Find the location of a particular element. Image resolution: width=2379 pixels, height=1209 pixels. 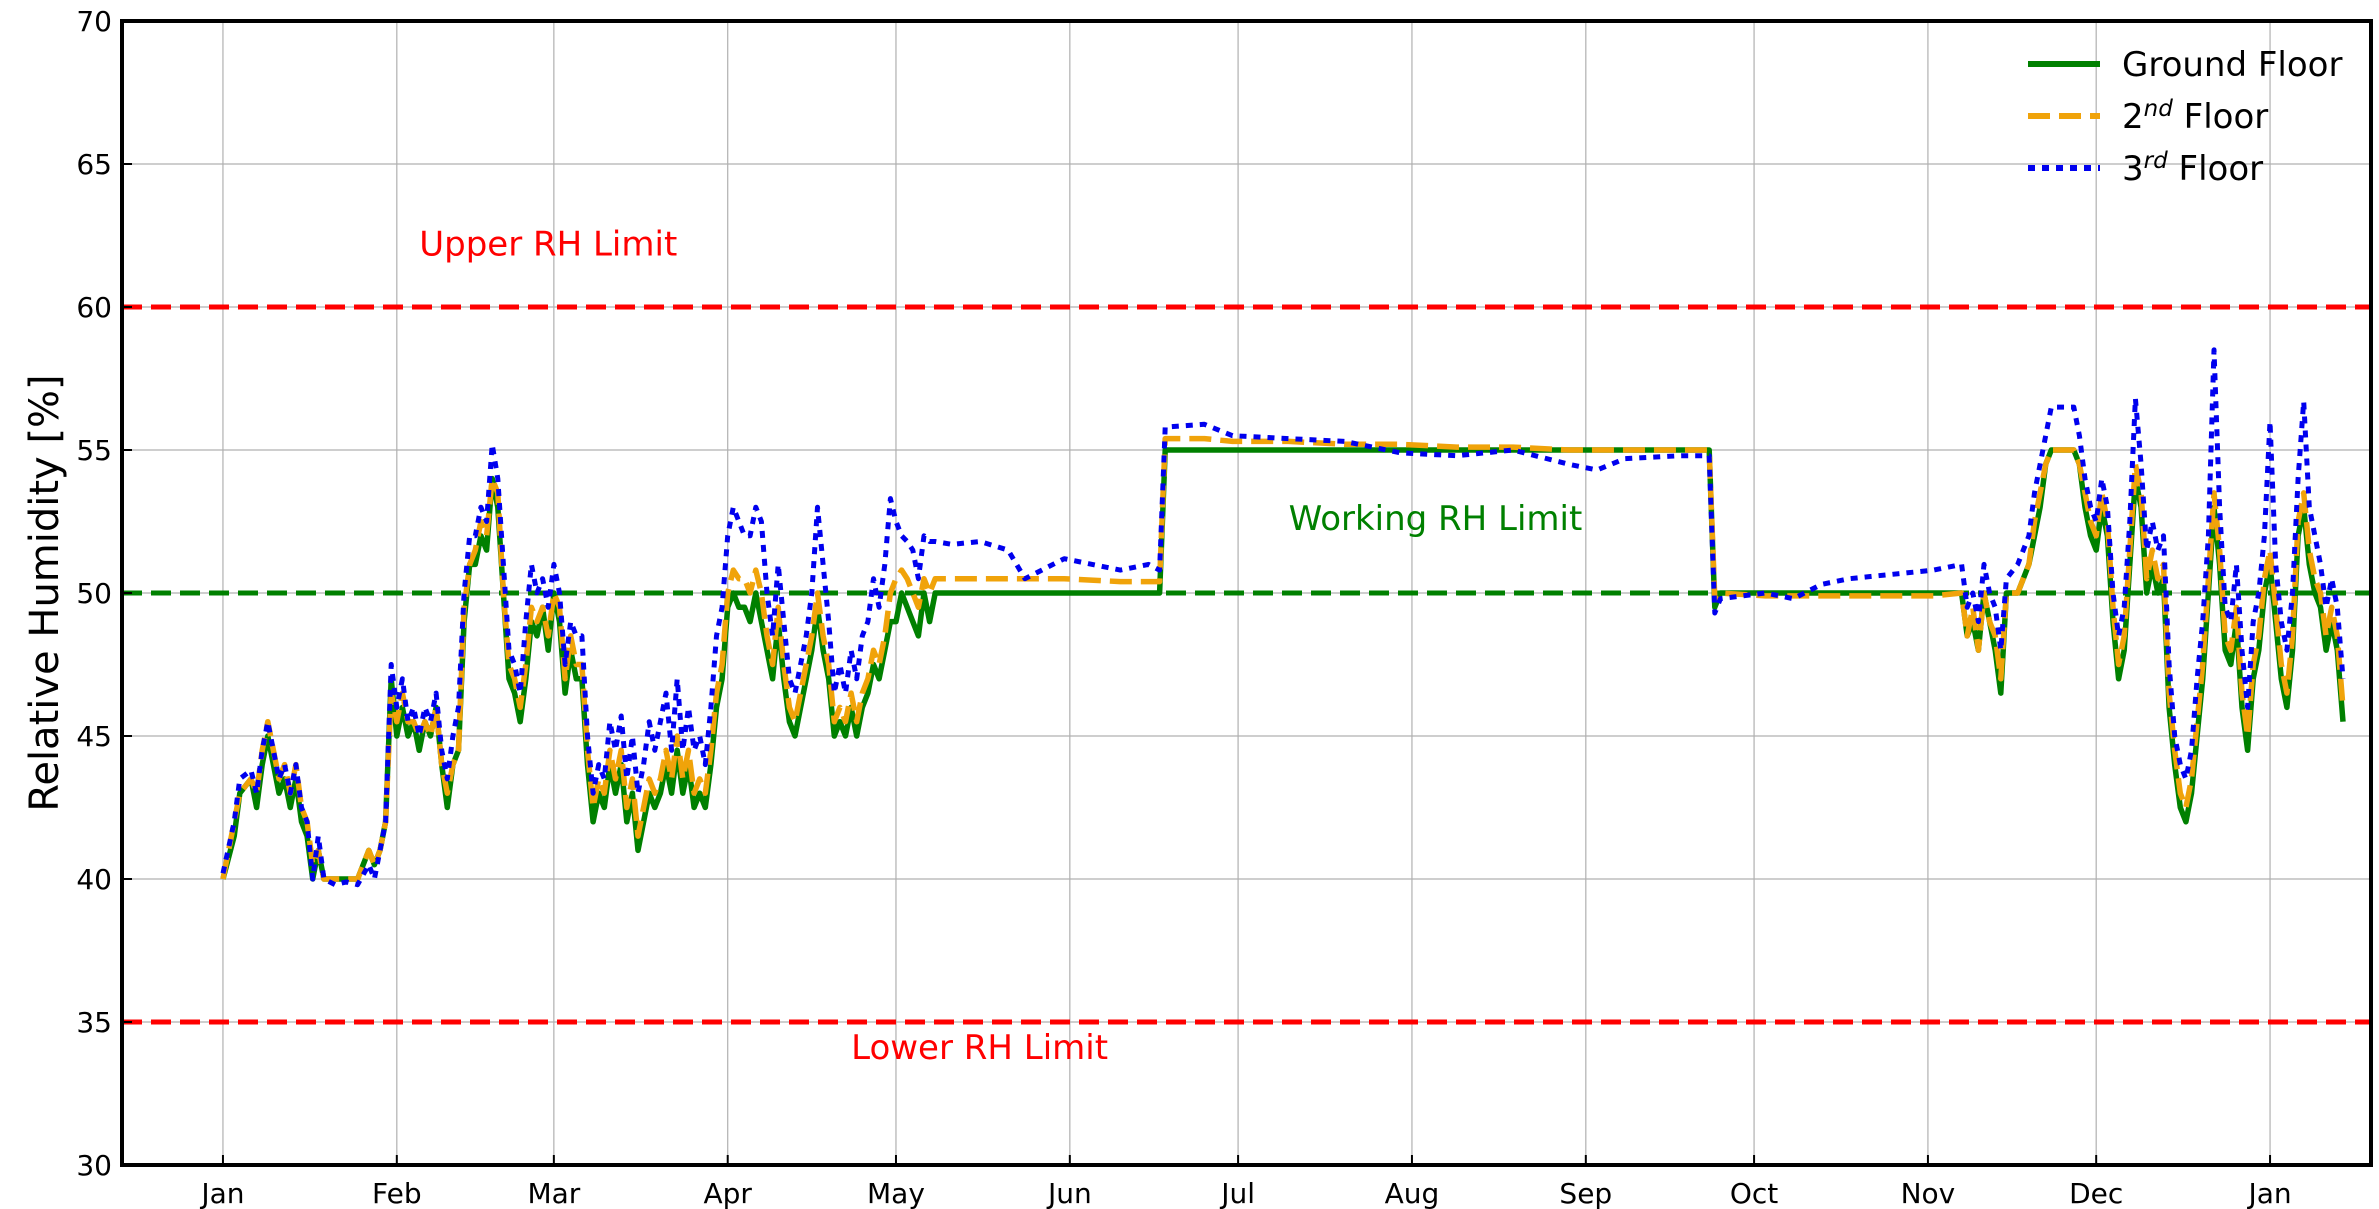

y-tick-label: 65 is located at coordinates (94, 164).